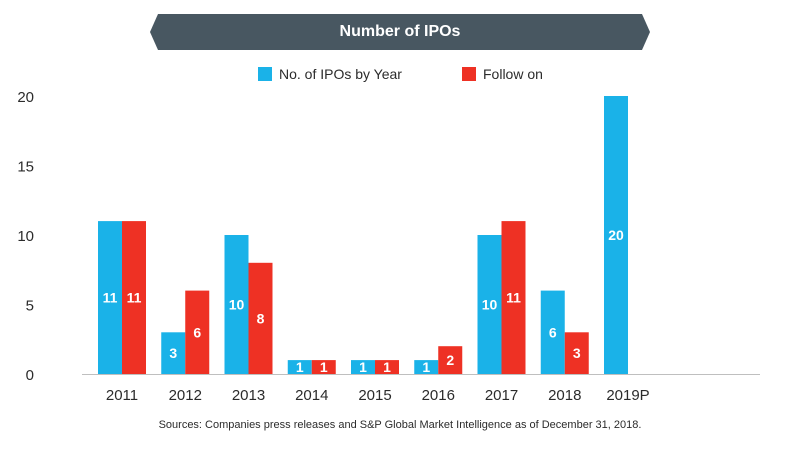 The height and width of the screenshot is (450, 800). What do you see at coordinates (185, 395) in the screenshot?
I see `x-tick-label: 2012` at bounding box center [185, 395].